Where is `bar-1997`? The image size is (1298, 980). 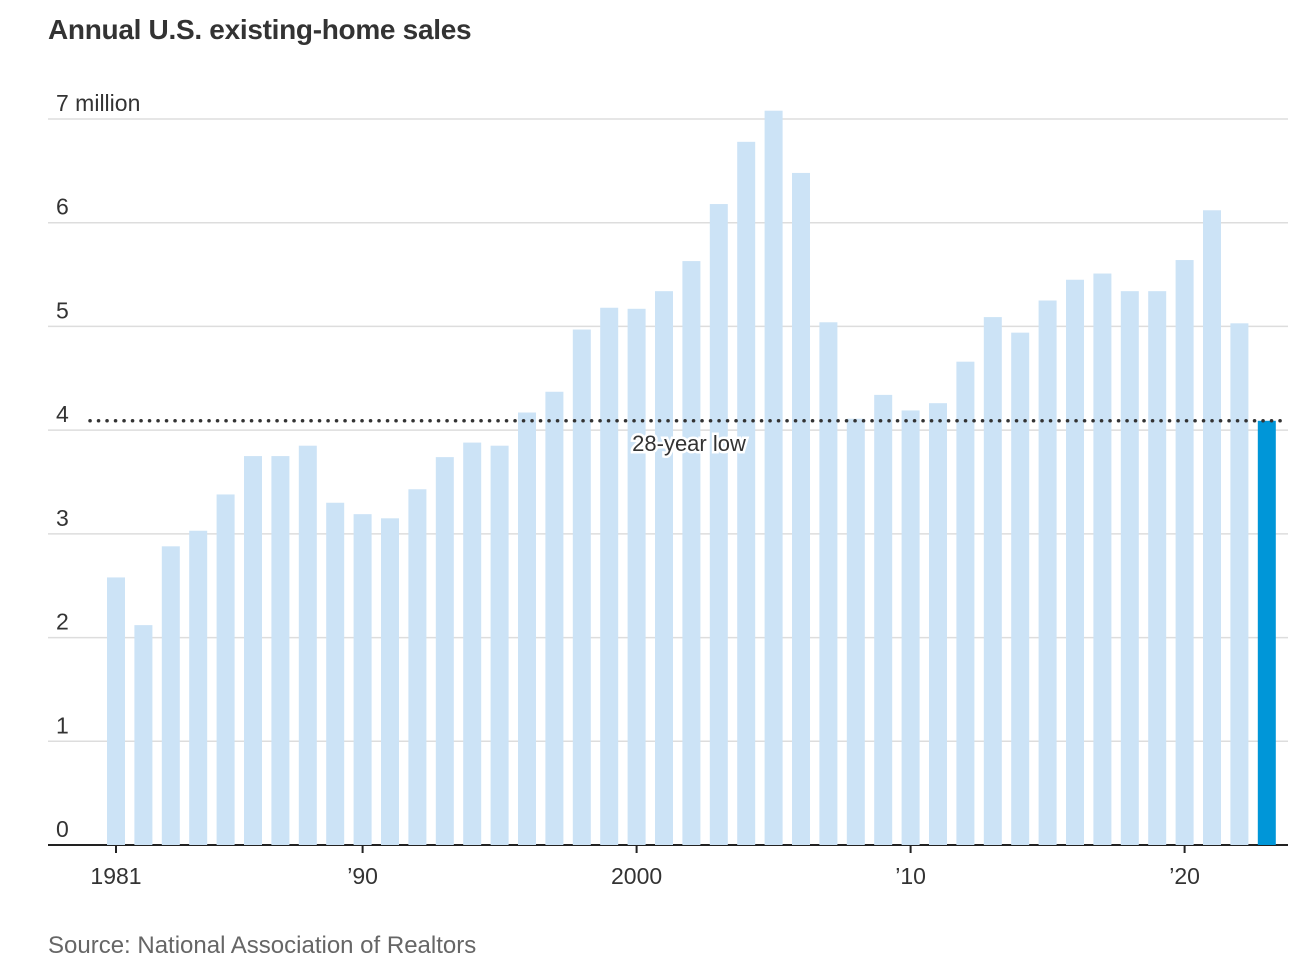 bar-1997 is located at coordinates (554, 618).